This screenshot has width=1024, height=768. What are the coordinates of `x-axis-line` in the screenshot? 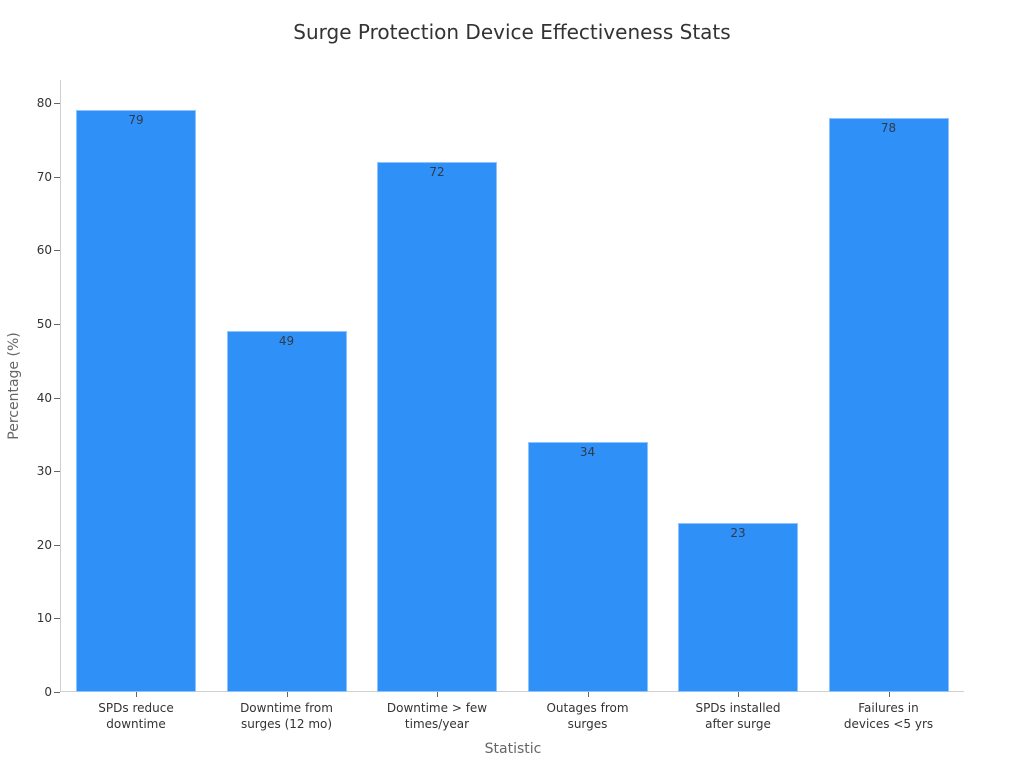 It's located at (512, 691).